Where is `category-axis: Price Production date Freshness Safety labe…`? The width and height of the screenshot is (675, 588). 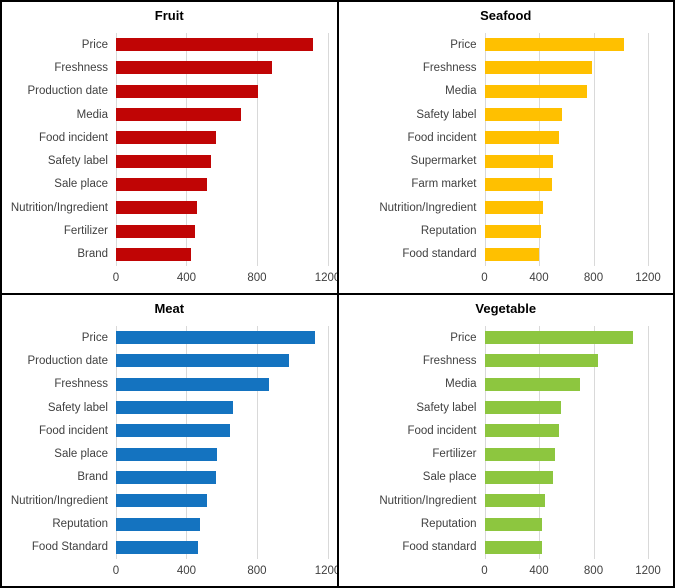 category-axis: Price Production date Freshness Safety labe… is located at coordinates (59, 442).